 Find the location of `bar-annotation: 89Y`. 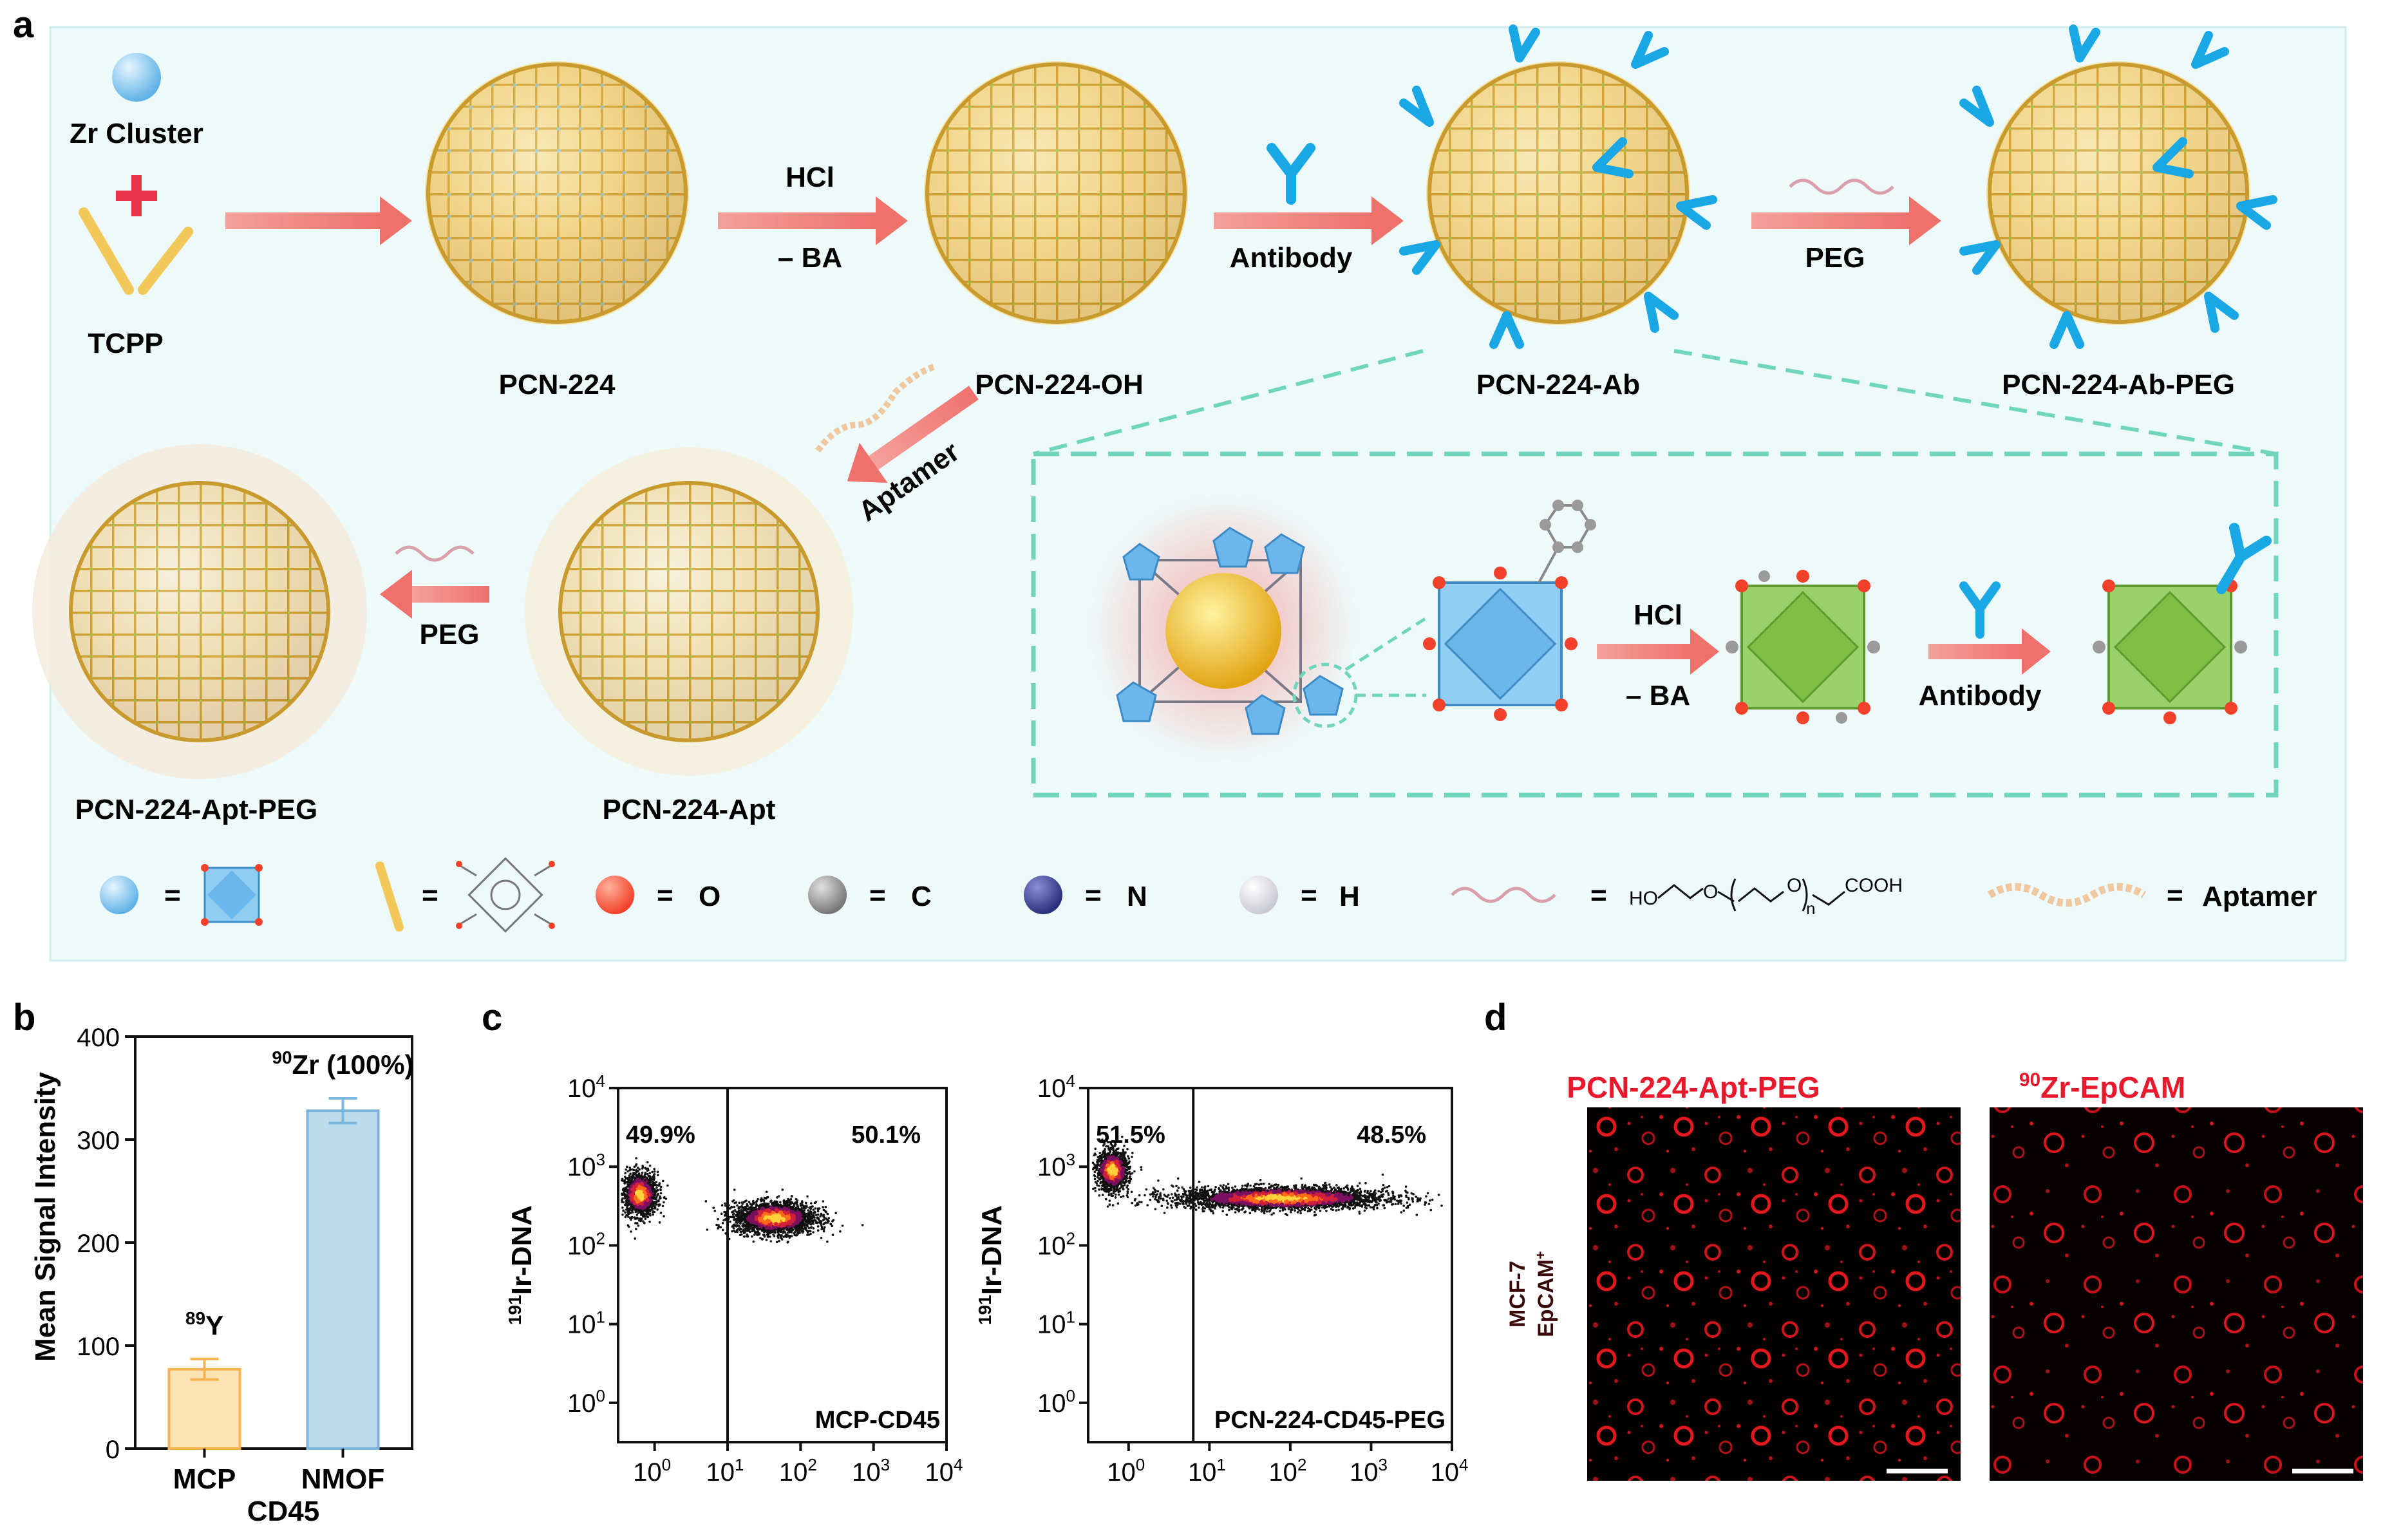

bar-annotation: 89Y is located at coordinates (204, 1324).